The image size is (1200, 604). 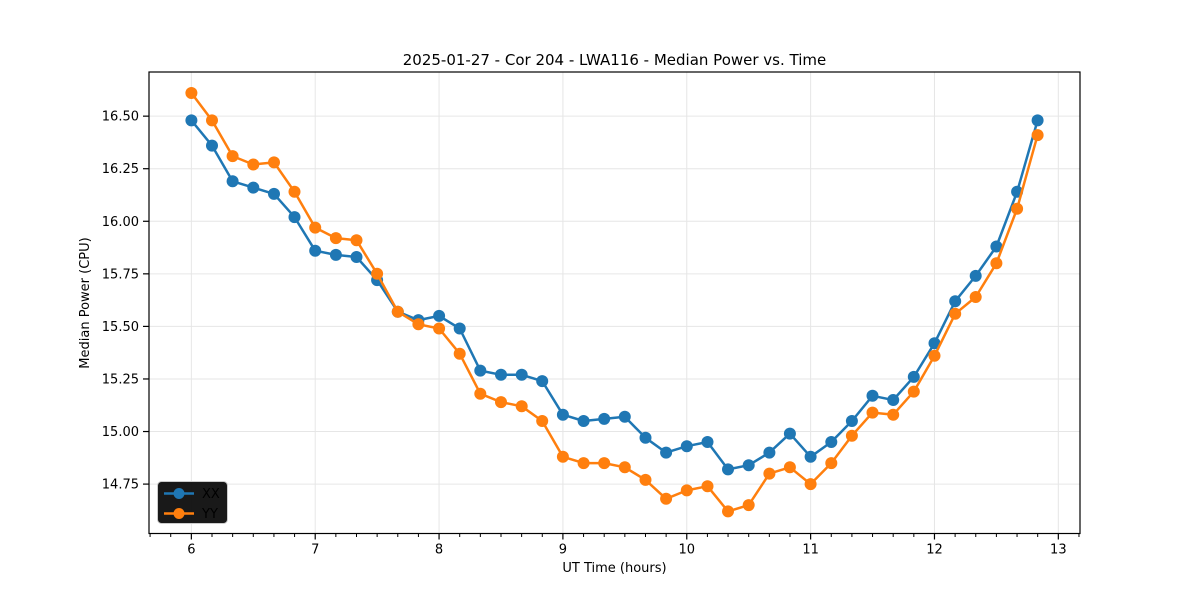 I want to click on y-tick-label: 16.00, so click(x=120, y=222).